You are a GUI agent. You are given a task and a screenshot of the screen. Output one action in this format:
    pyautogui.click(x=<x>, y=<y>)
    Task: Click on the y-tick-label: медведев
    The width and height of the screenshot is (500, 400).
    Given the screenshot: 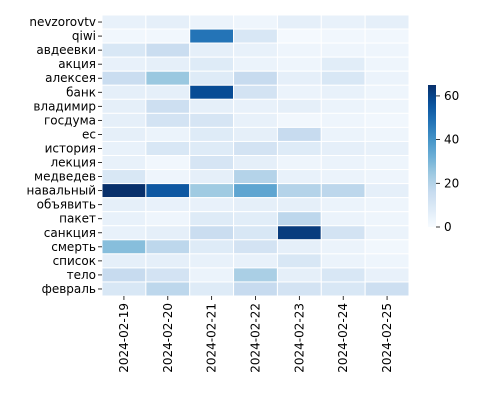 What is the action you would take?
    pyautogui.click(x=65, y=177)
    